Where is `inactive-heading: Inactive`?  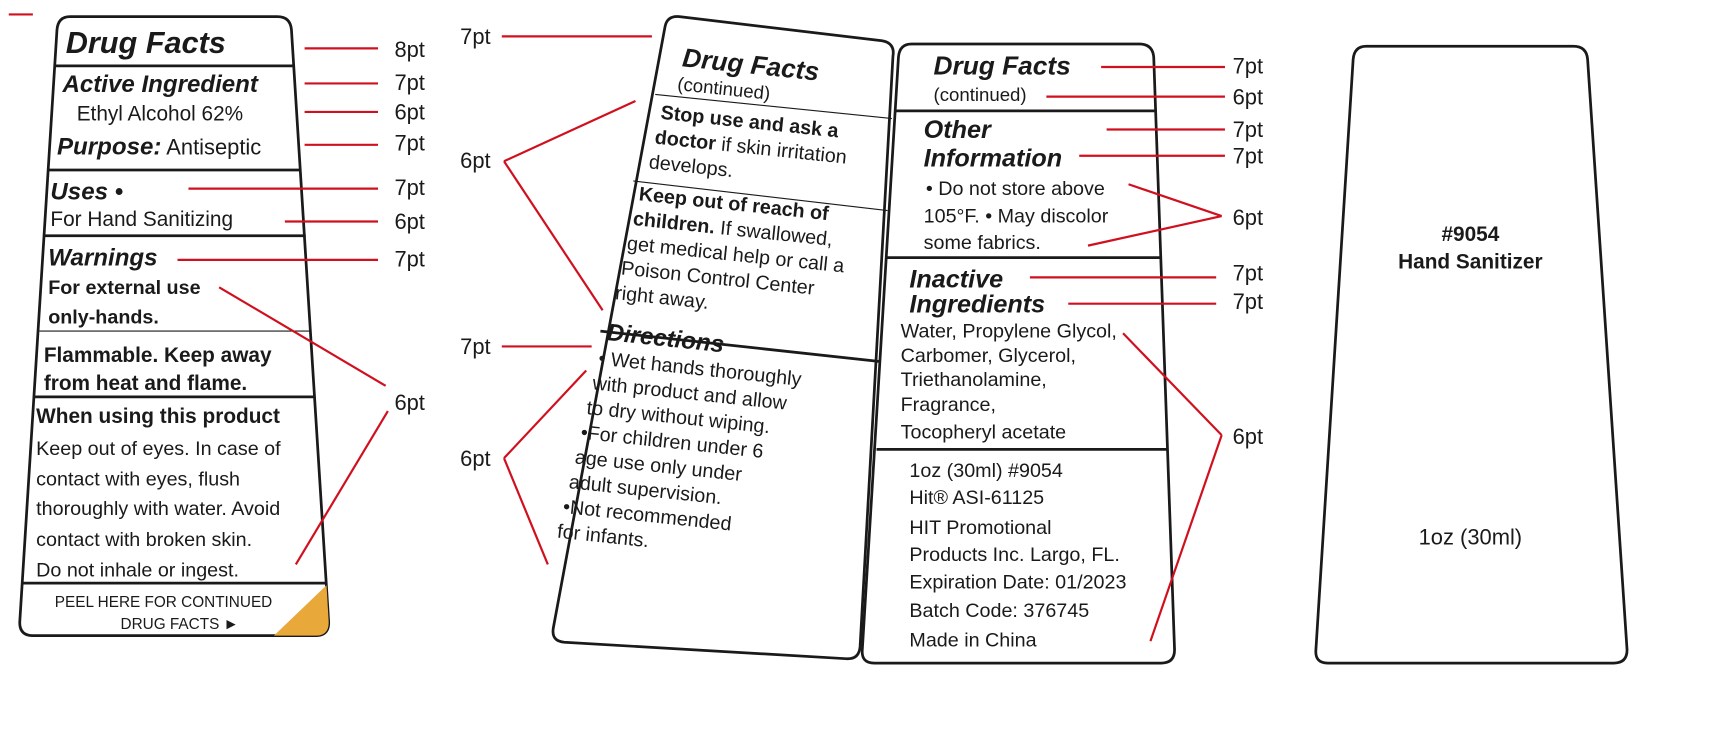 inactive-heading: Inactive is located at coordinates (956, 279).